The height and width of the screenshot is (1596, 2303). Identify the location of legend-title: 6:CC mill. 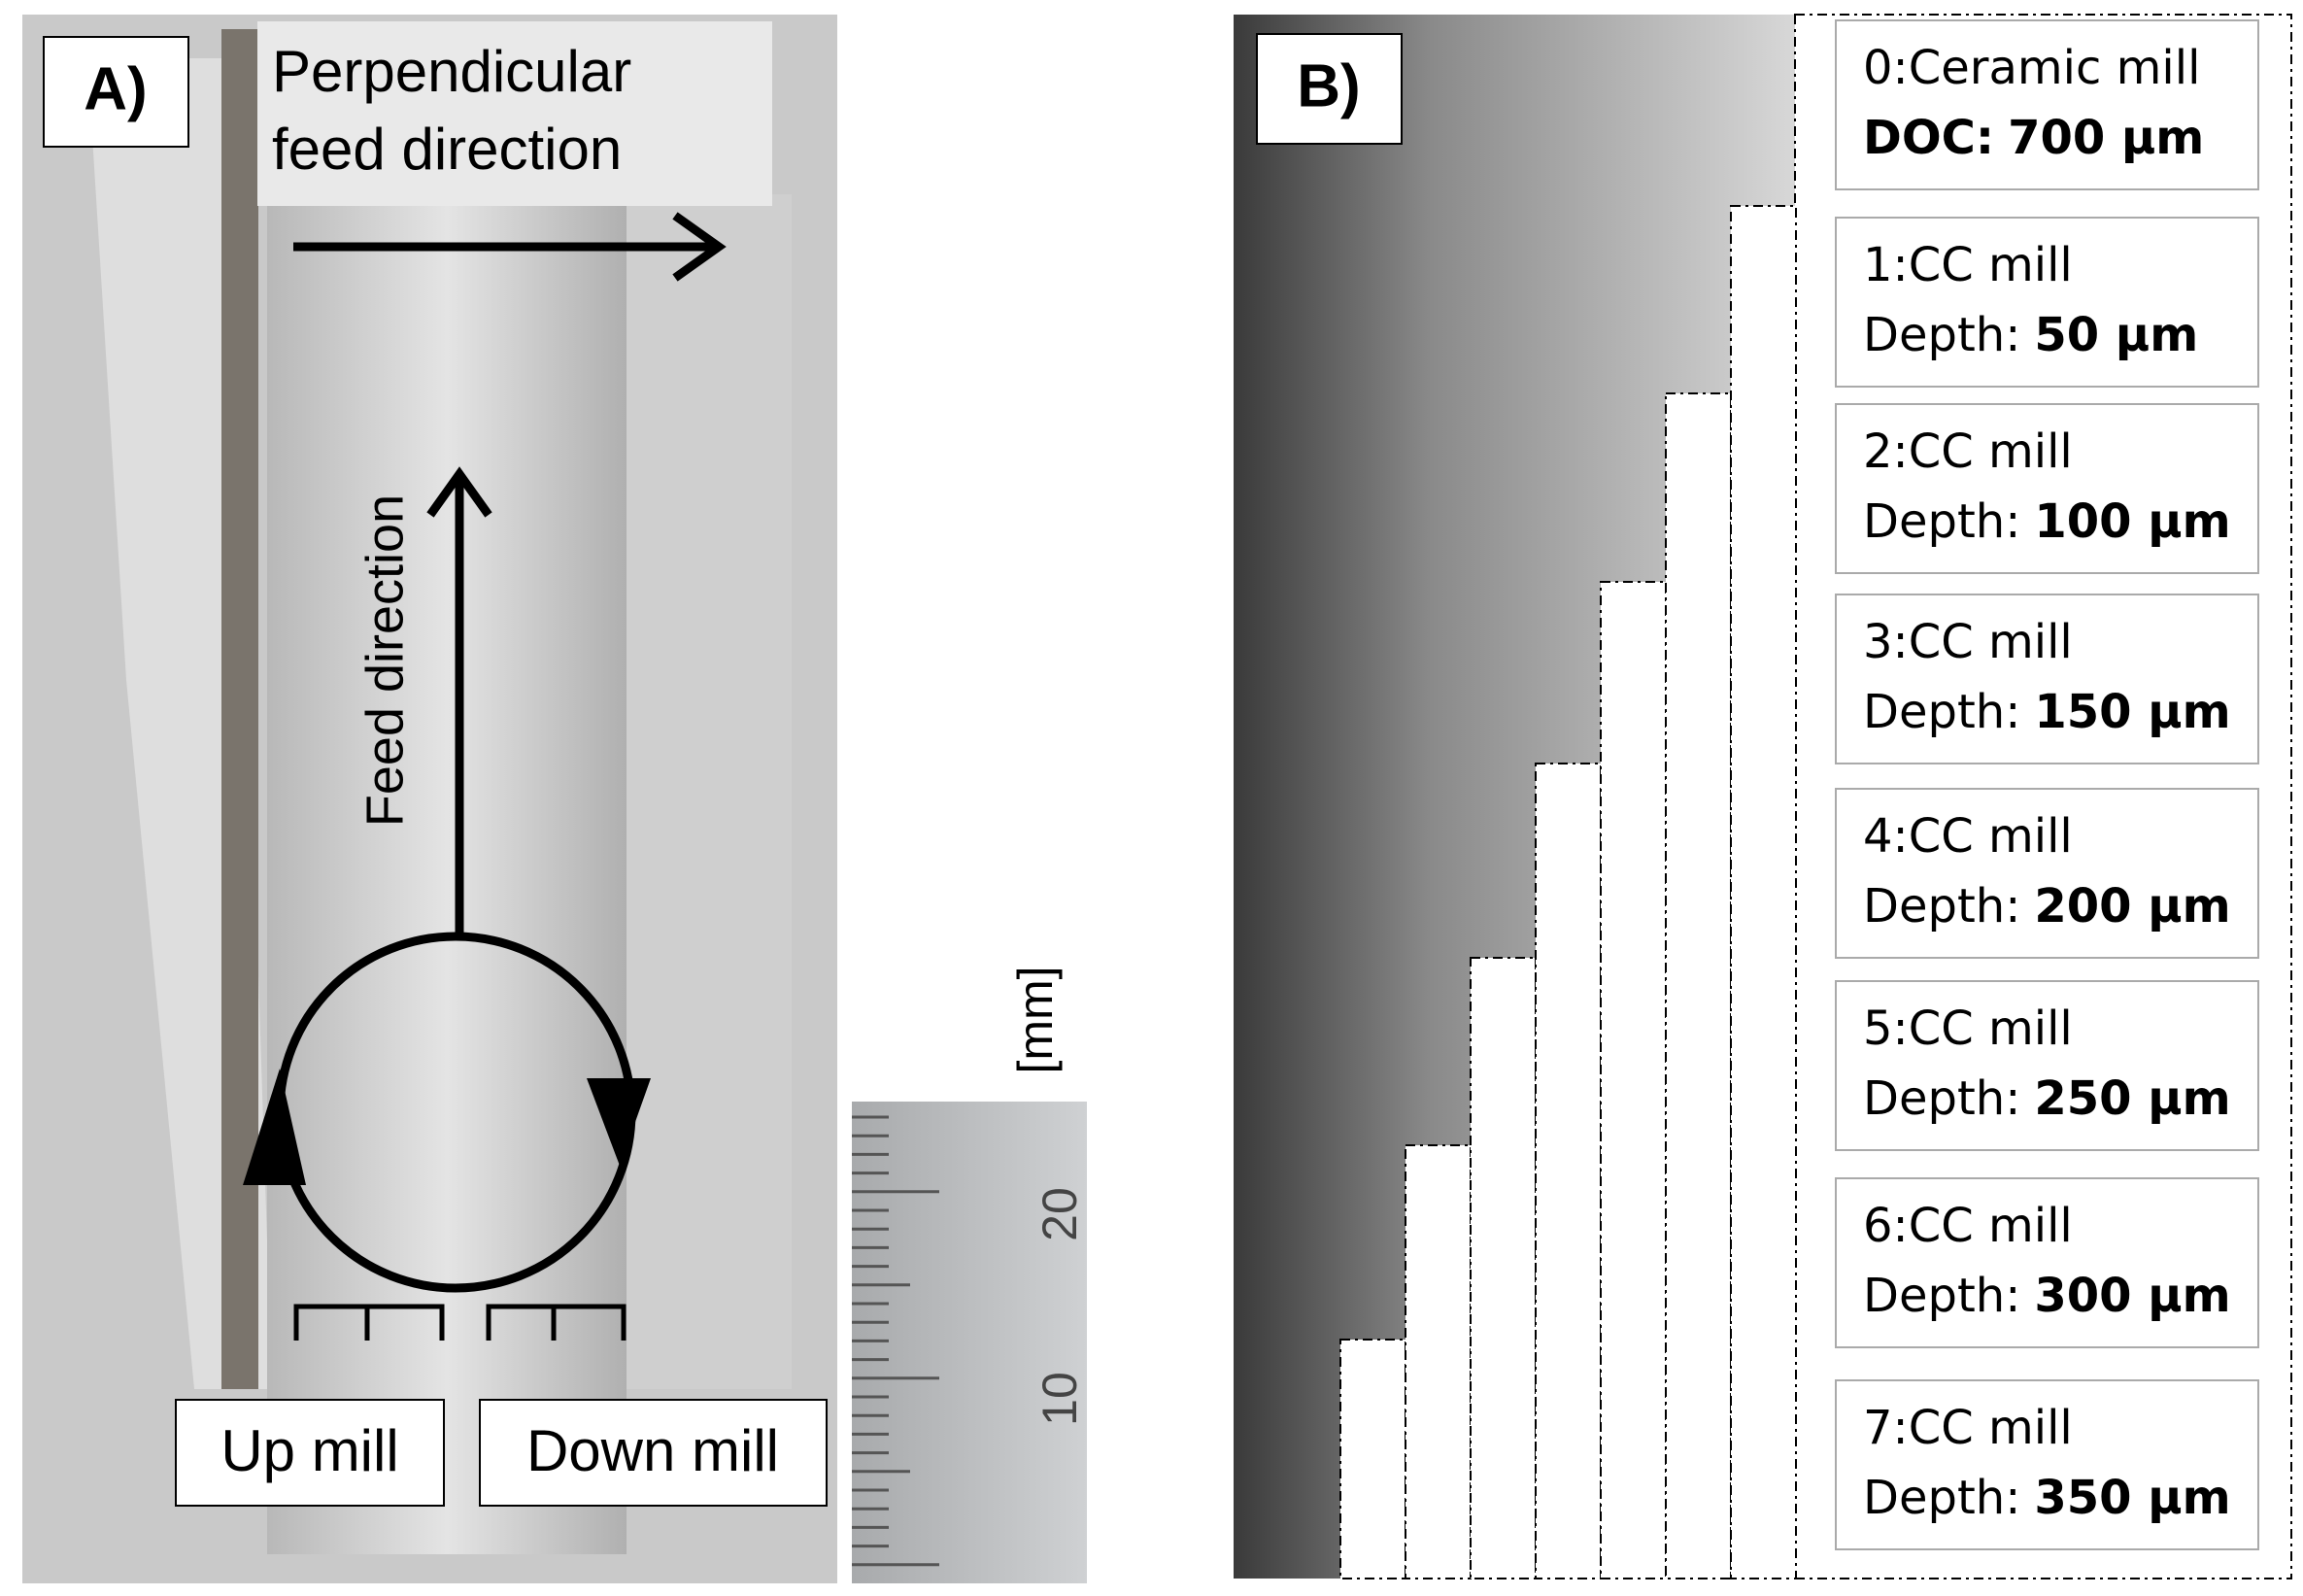
(1968, 1226).